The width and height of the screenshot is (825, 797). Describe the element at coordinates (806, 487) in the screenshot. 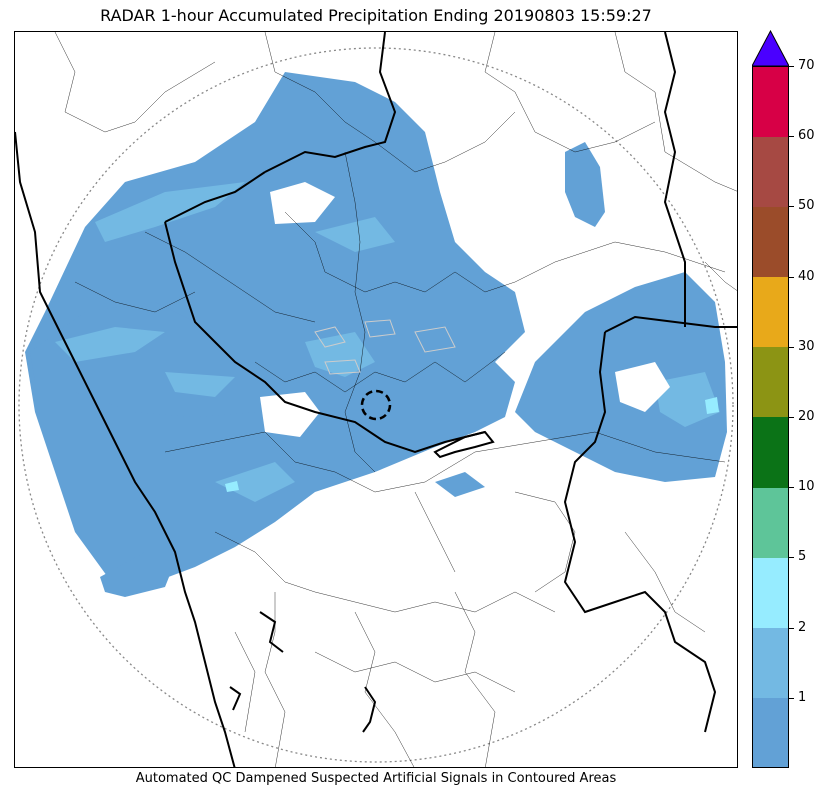

I see `colorbar-tick-label: 10` at that location.